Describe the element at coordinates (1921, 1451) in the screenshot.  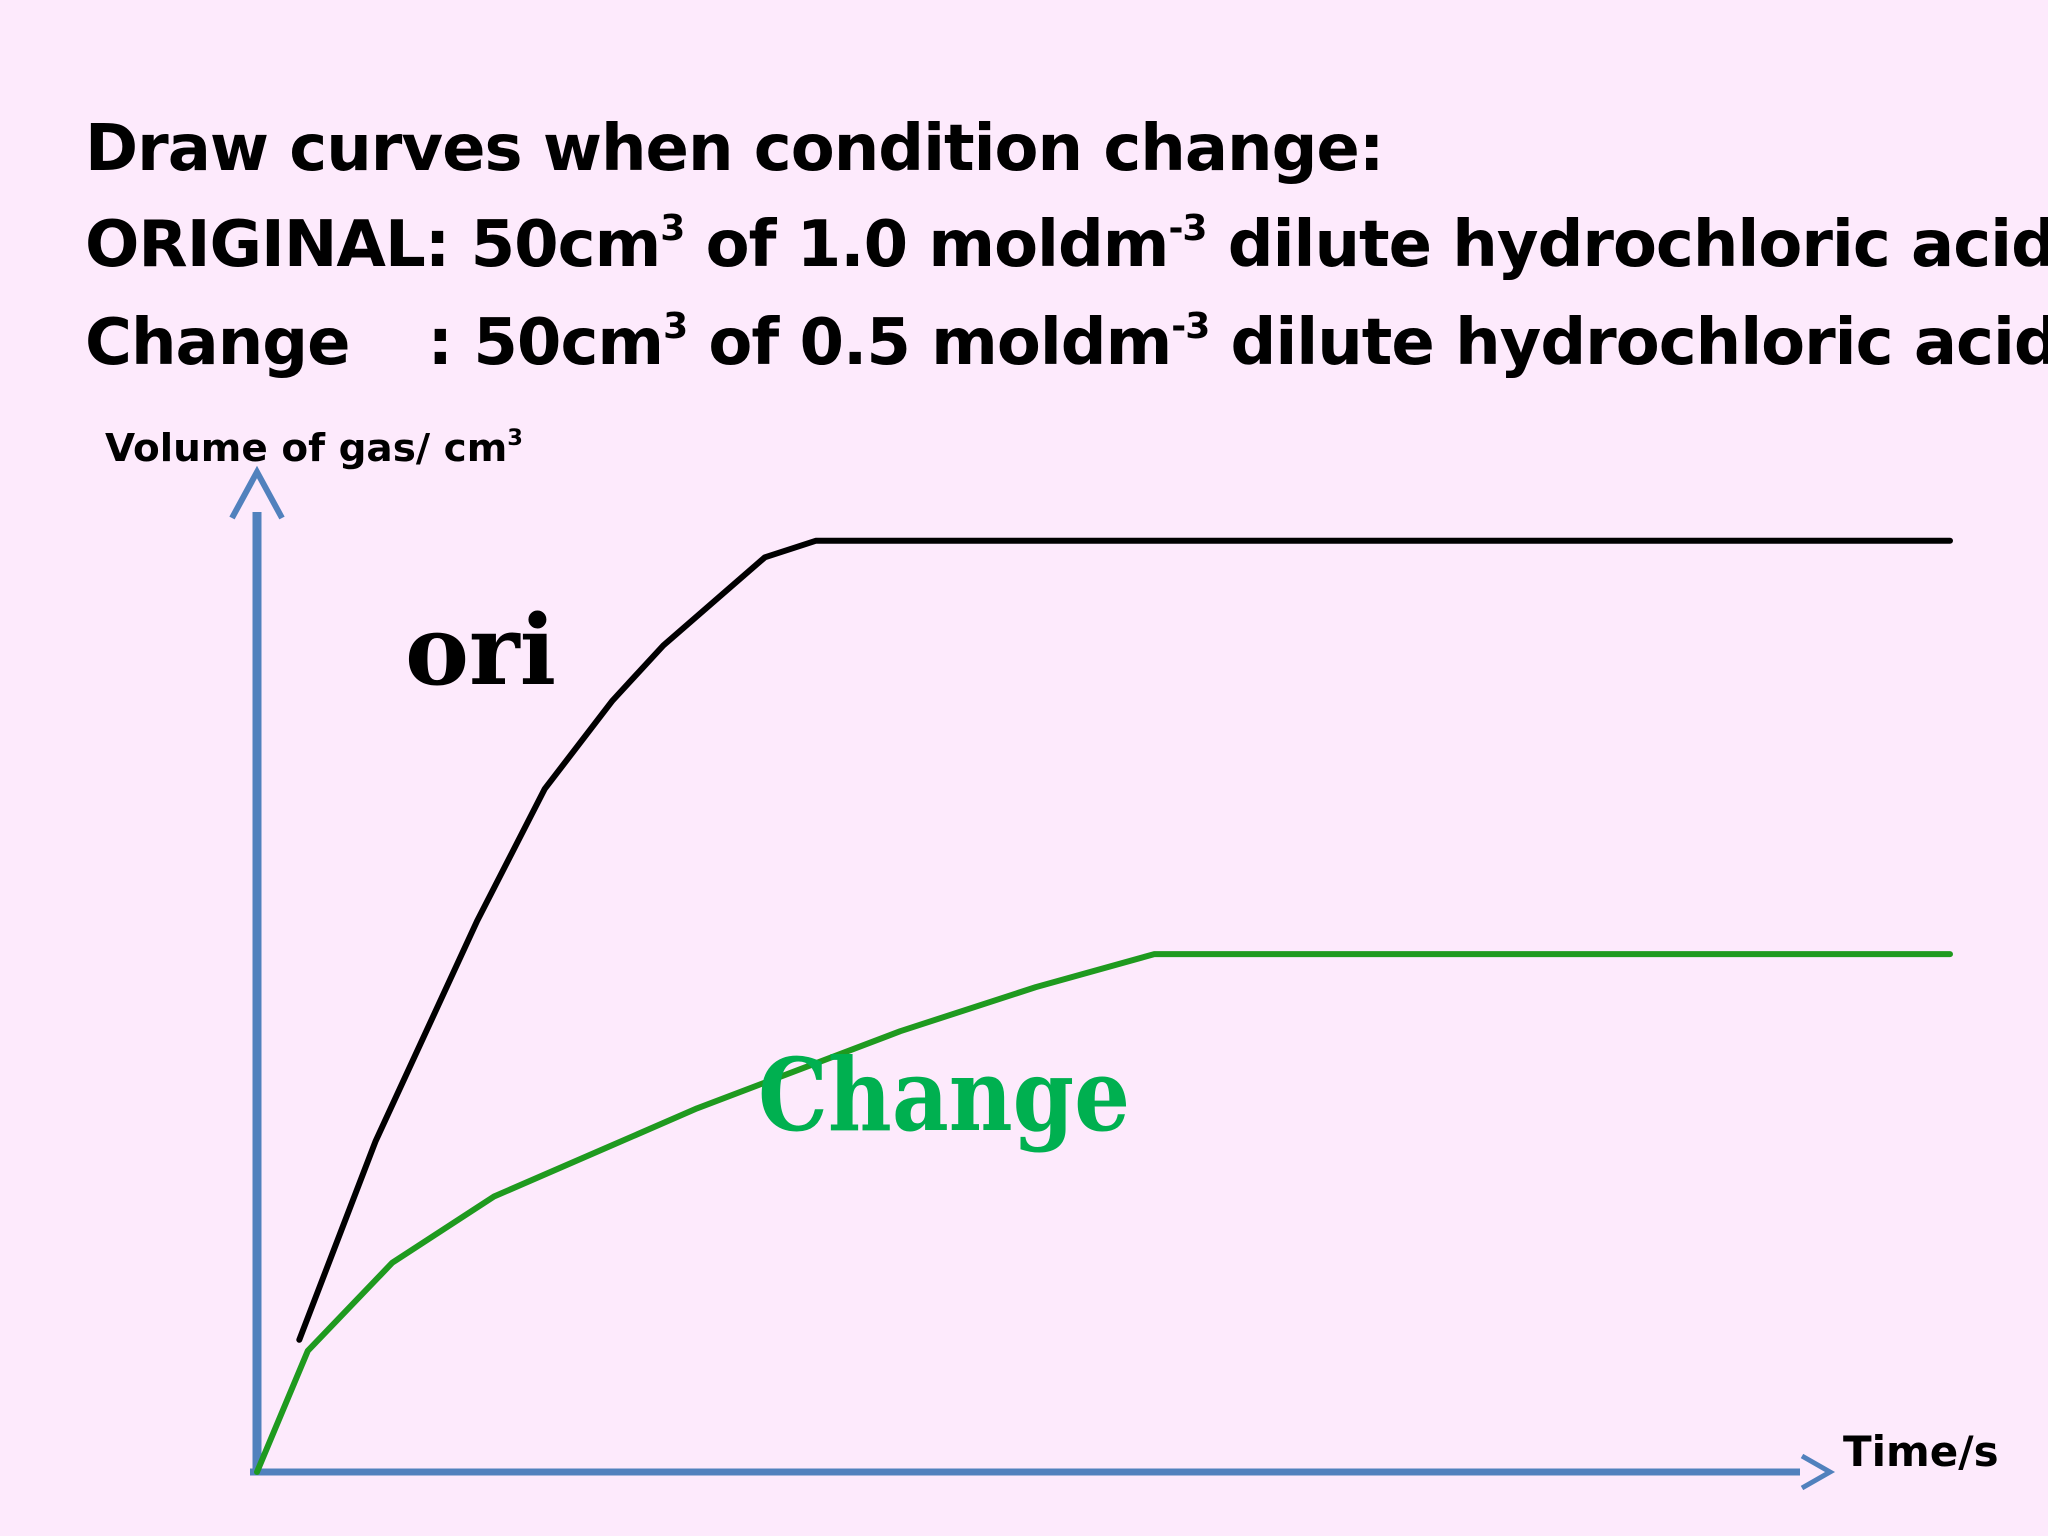
I see `x-axis-label: Time/s` at that location.